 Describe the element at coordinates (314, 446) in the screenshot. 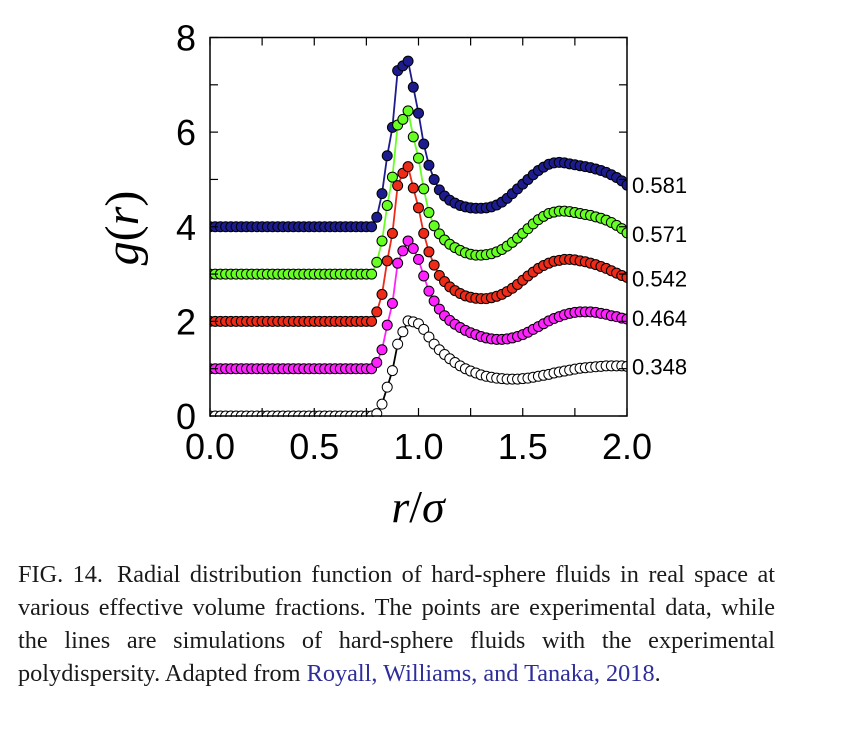

I see `x-tick-label: 0.5` at that location.